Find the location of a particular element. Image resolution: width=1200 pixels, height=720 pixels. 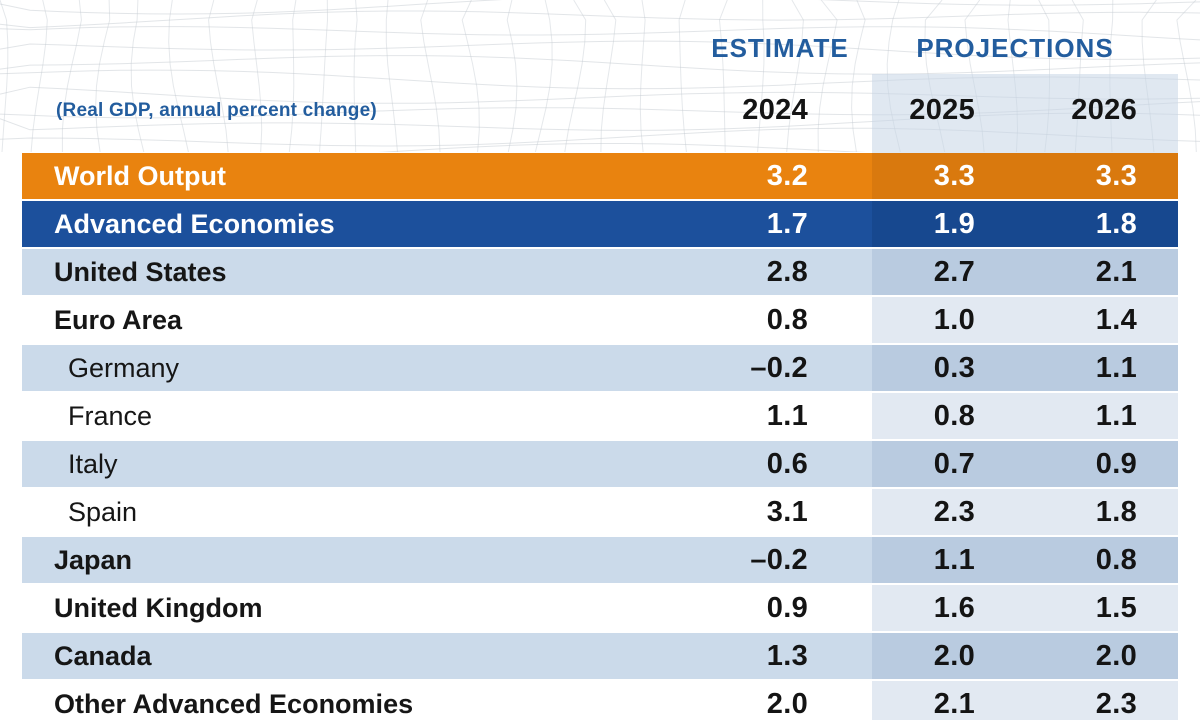

projections-column-group-label: PROJECTIONS is located at coordinates (1015, 48).